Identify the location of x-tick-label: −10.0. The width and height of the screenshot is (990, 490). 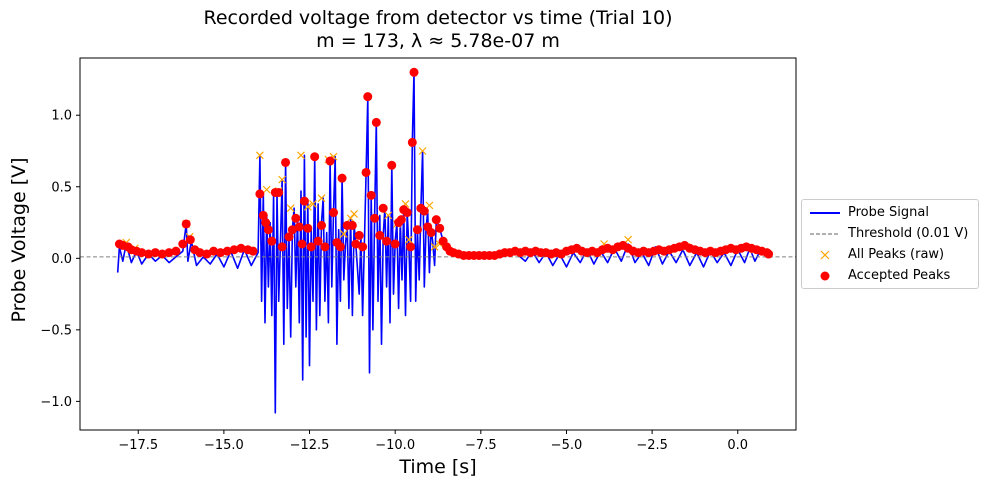
(395, 445).